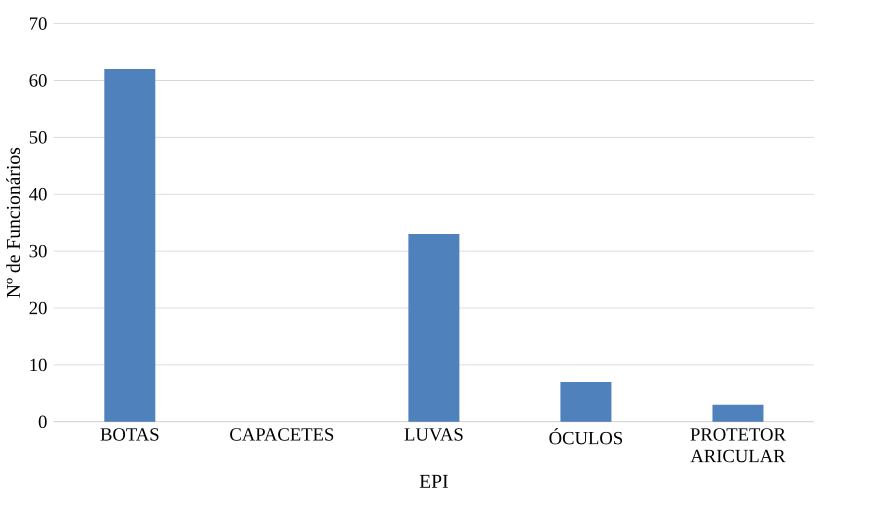  What do you see at coordinates (38, 194) in the screenshot?
I see `y-tick-label: 40` at bounding box center [38, 194].